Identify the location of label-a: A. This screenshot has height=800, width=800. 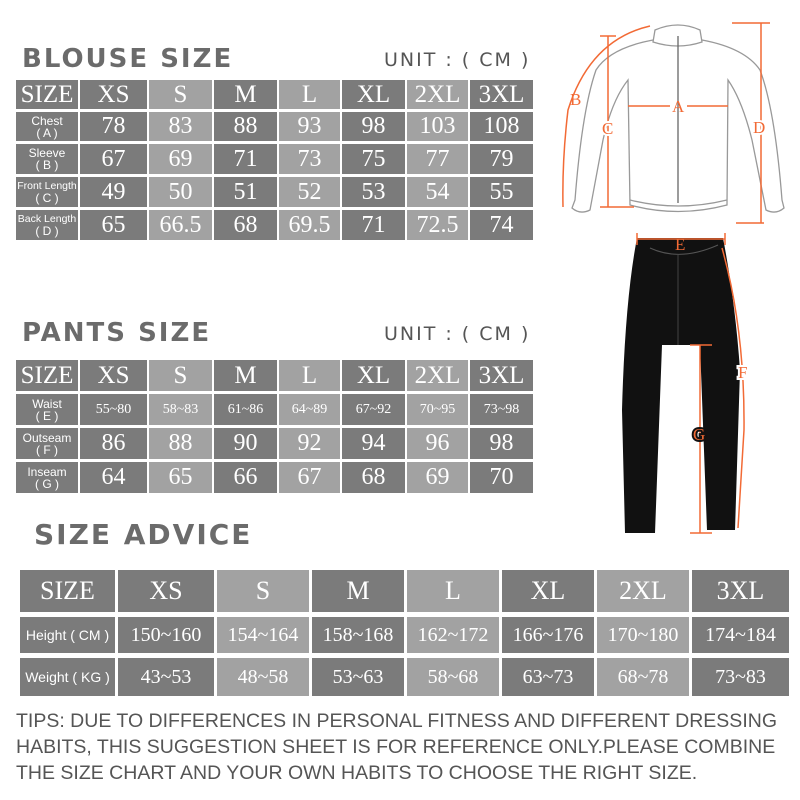
(678, 106).